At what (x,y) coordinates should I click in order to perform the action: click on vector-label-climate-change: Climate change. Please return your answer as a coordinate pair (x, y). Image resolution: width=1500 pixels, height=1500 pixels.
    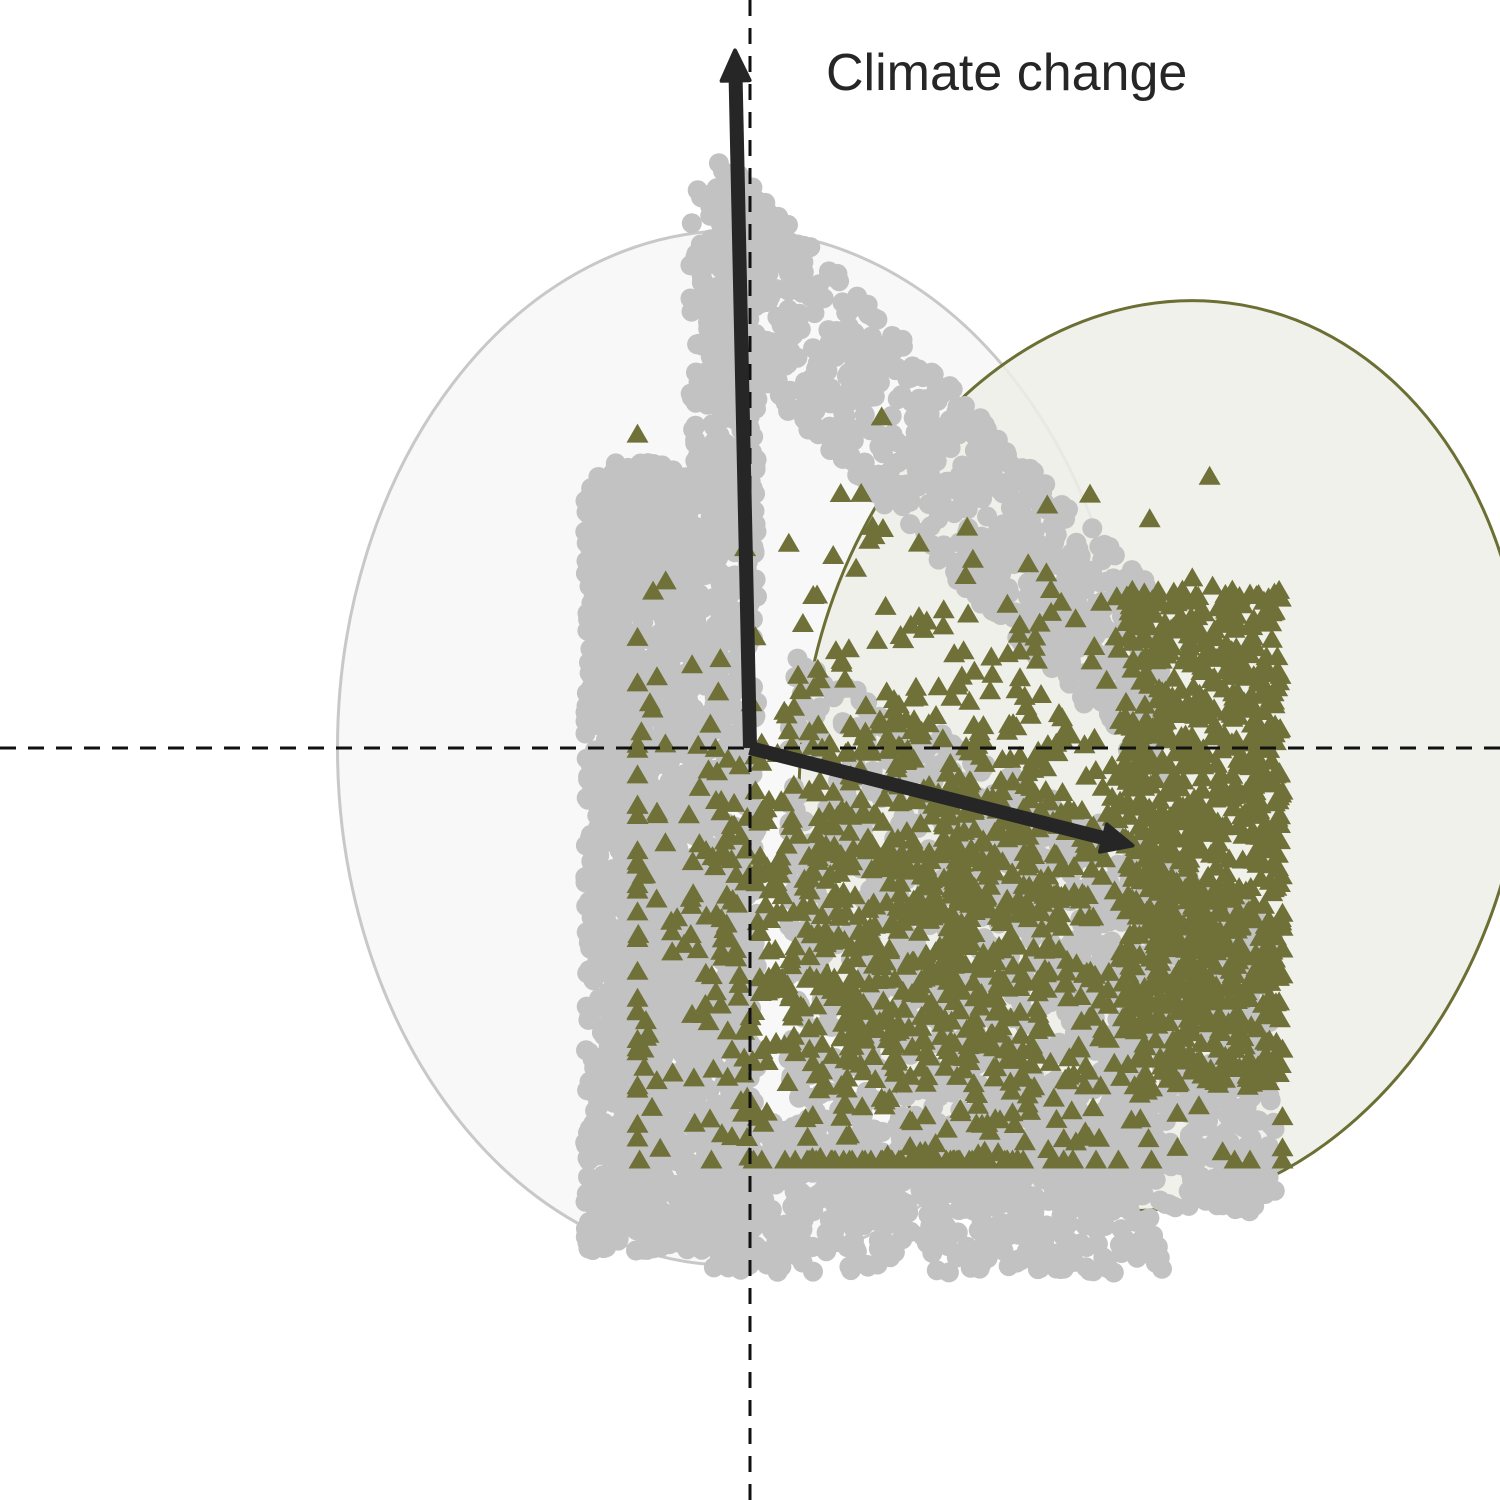
    Looking at the image, I should click on (1006, 73).